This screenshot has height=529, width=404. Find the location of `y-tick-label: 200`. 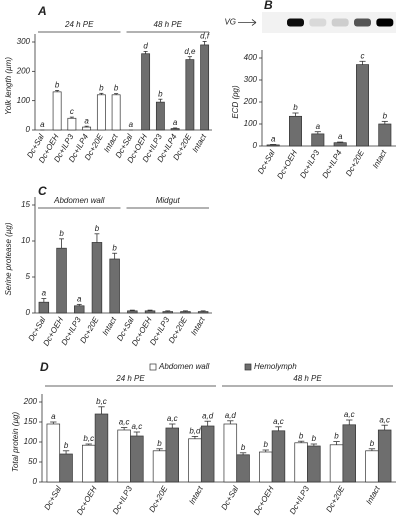

y-tick-label: 200 is located at coordinates (23, 70).